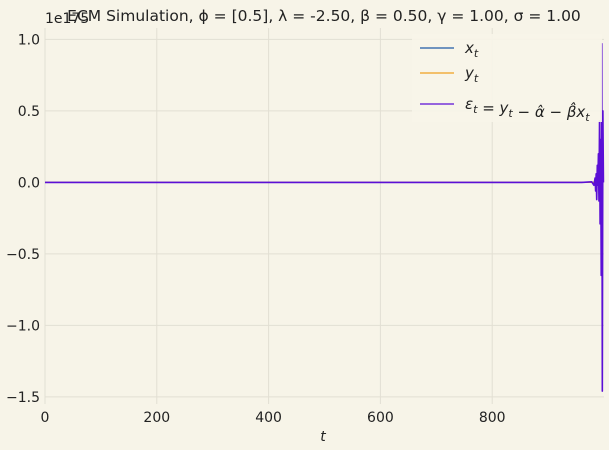 This screenshot has width=609, height=450. I want to click on y-tick-label: 0.0, so click(29, 183).